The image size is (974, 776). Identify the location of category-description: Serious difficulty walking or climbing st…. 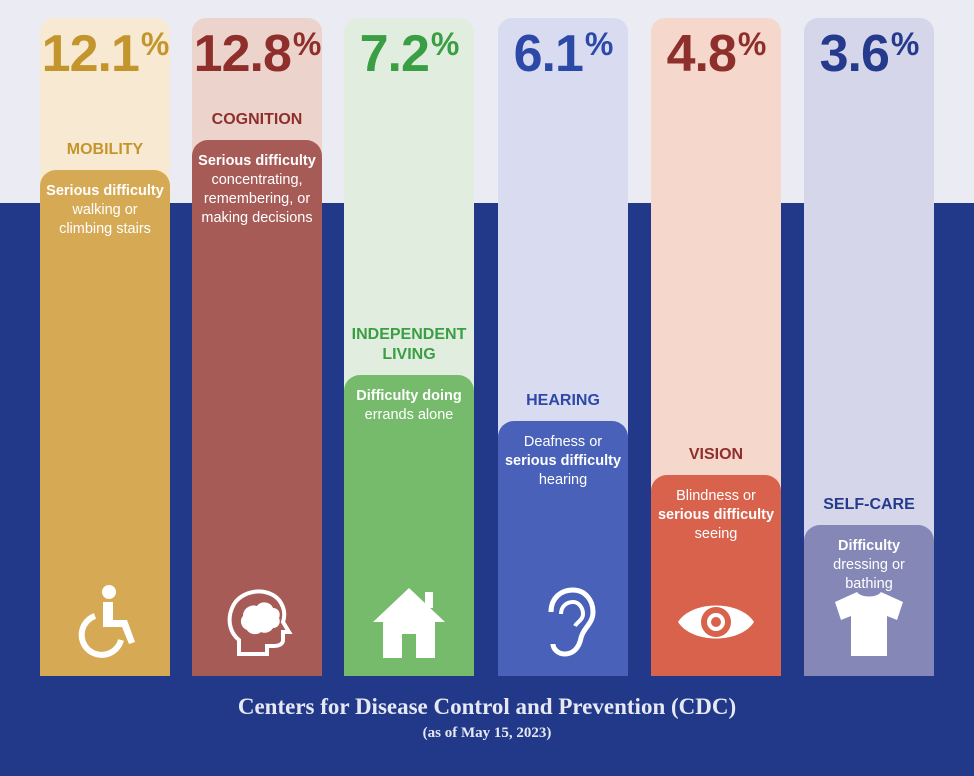
(105, 210).